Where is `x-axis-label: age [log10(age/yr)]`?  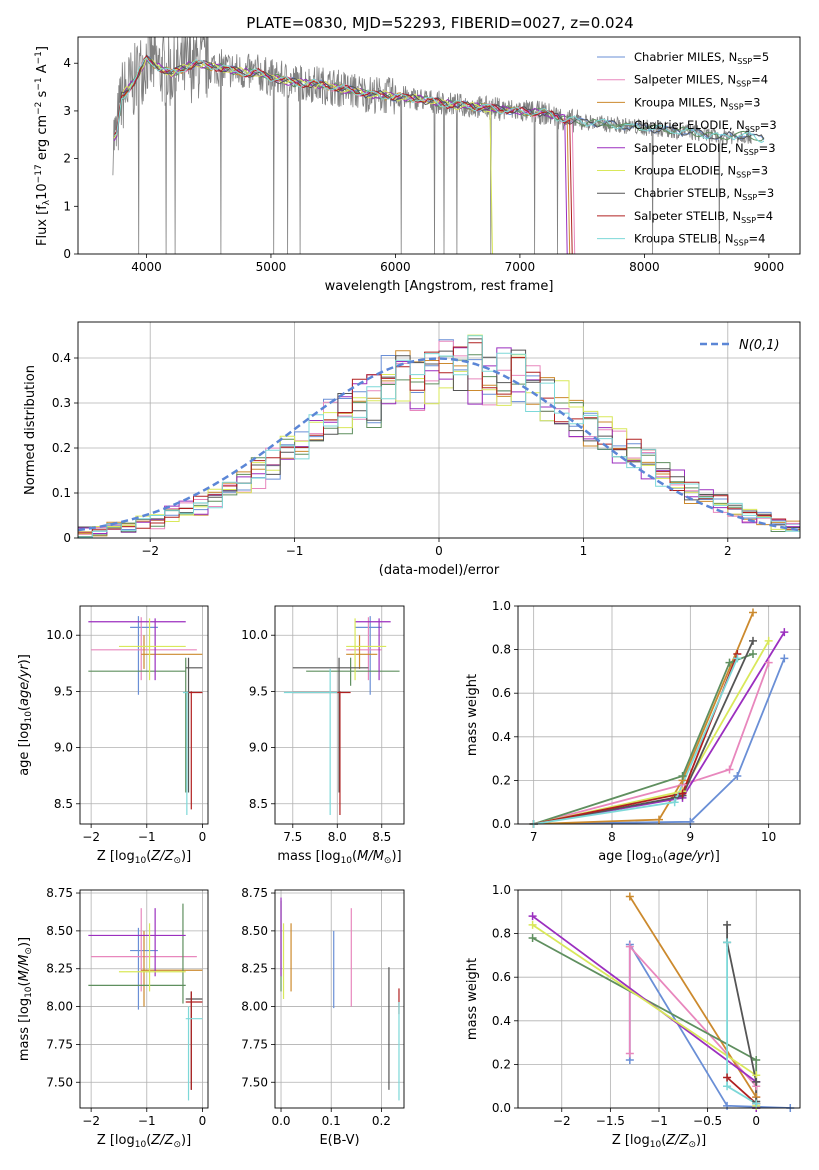 x-axis-label: age [log10(age/yr)] is located at coordinates (659, 857).